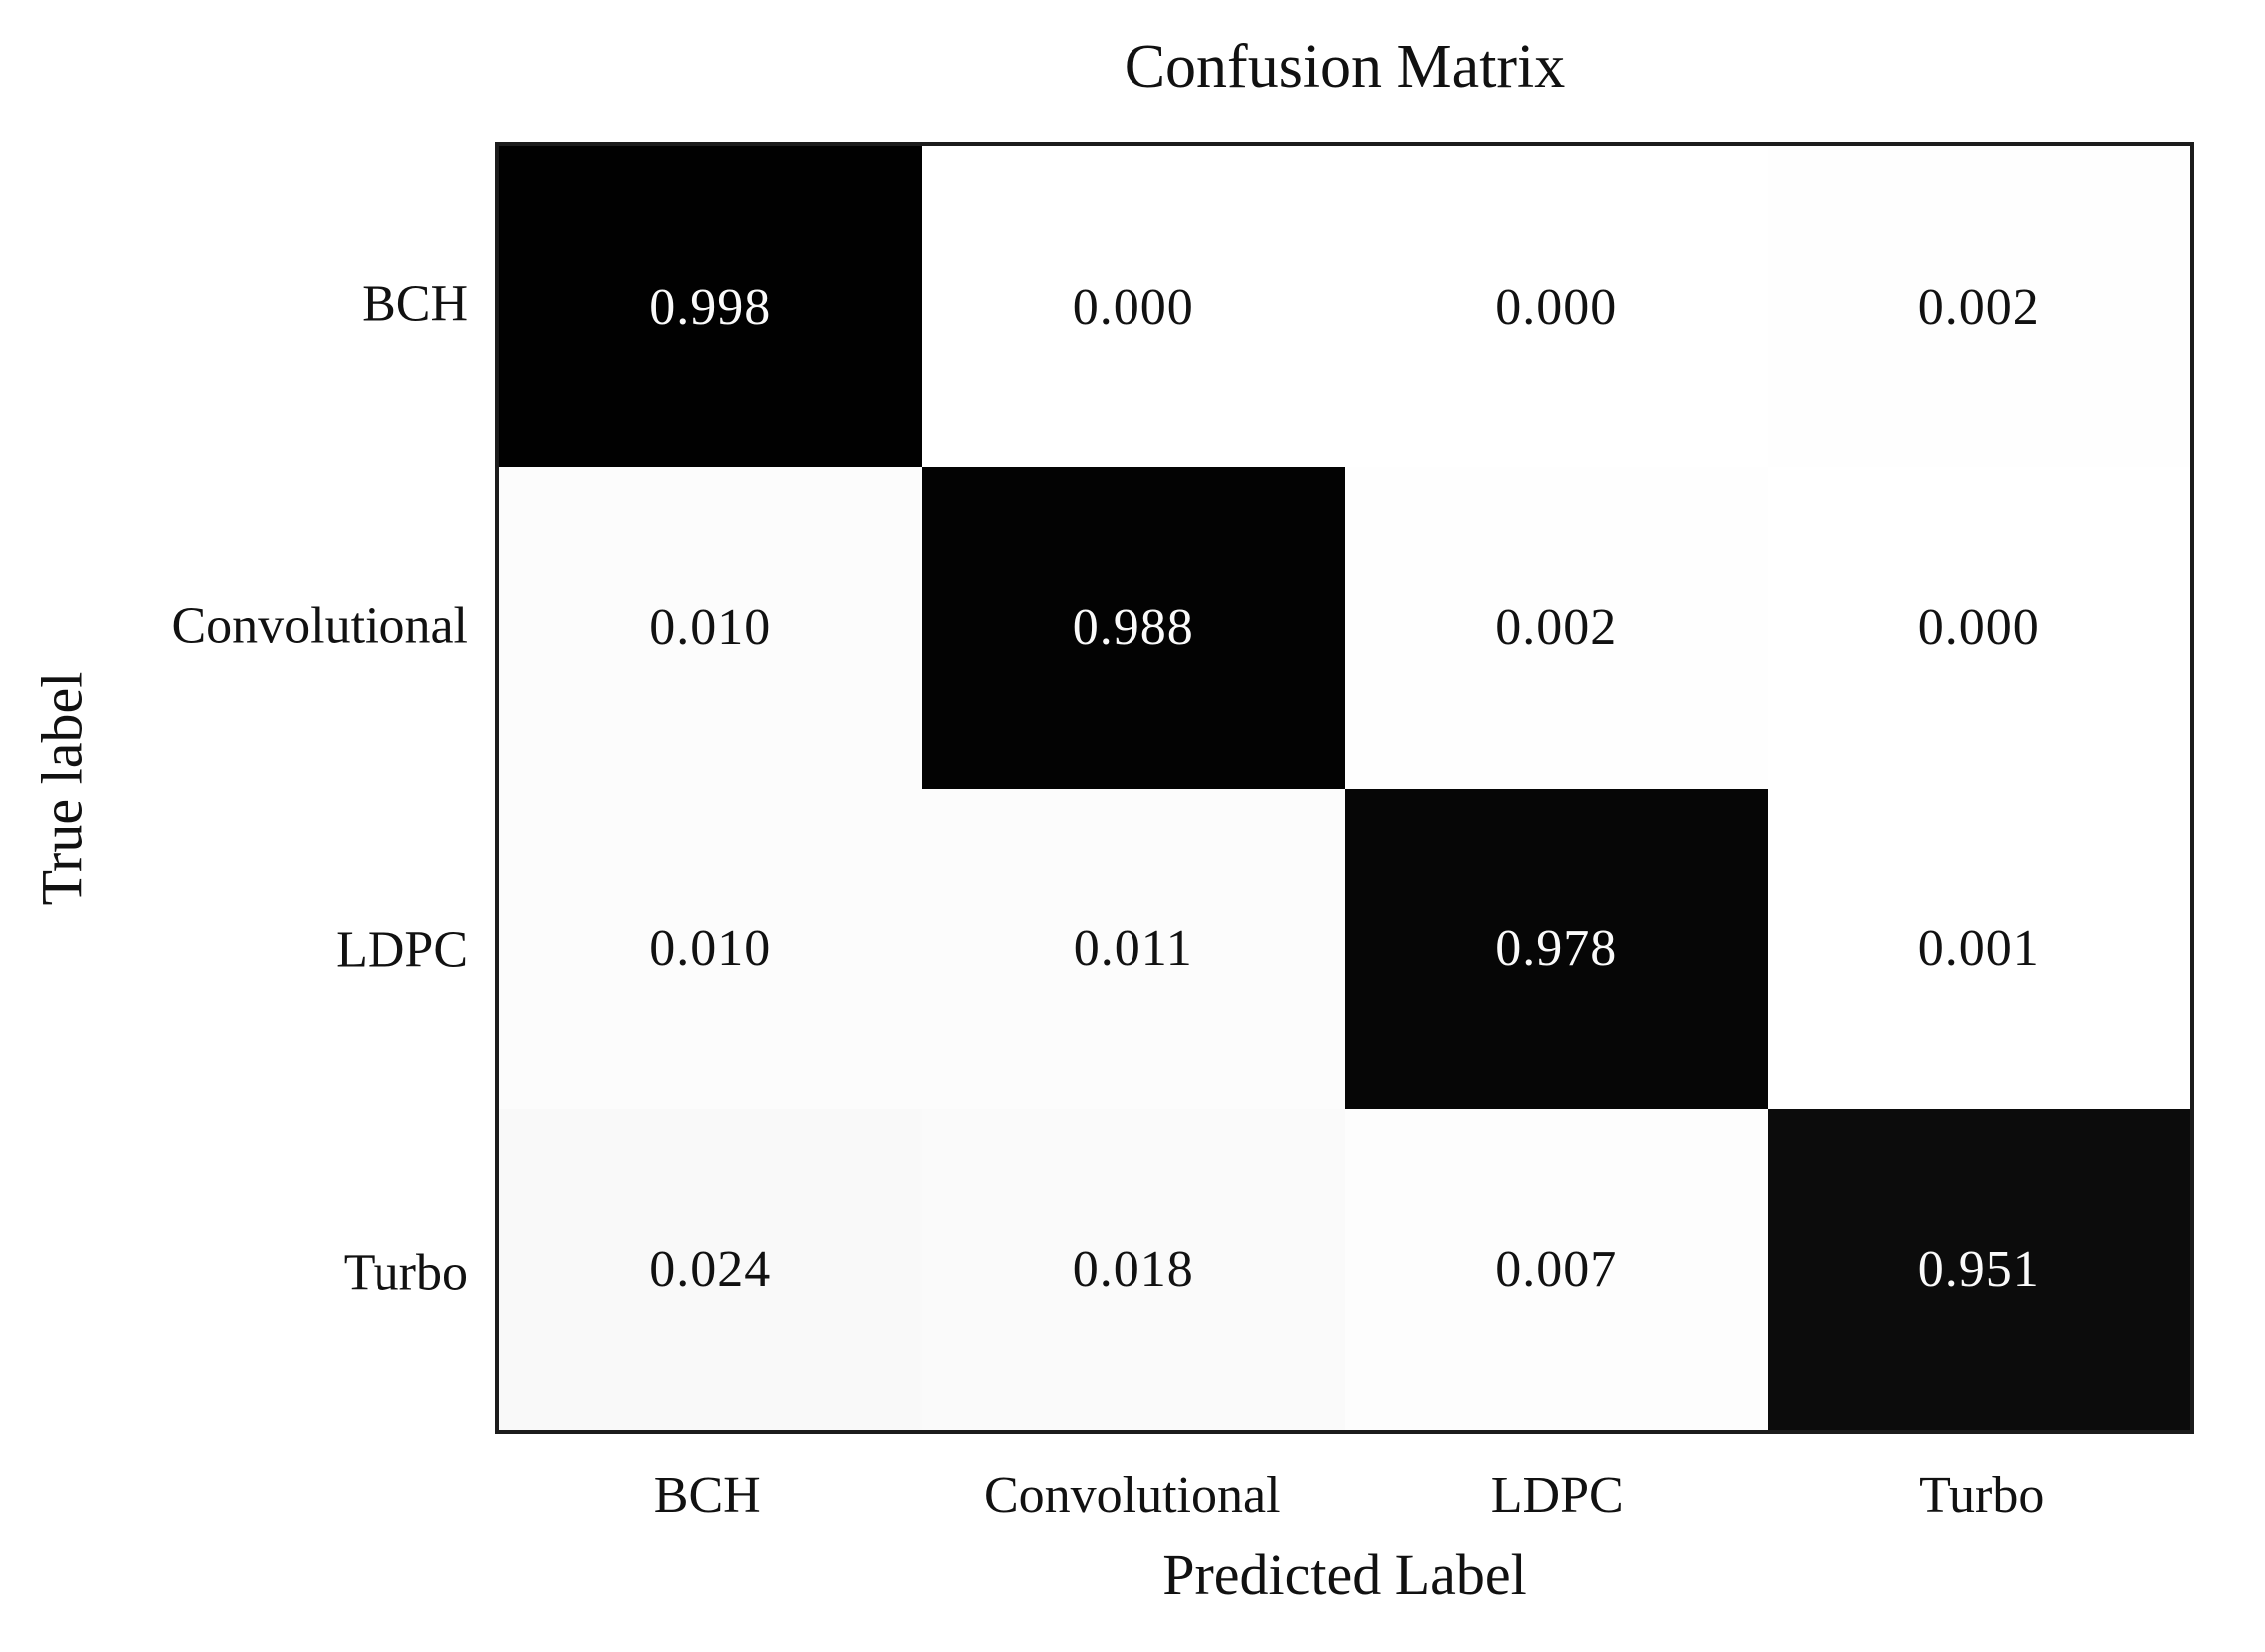  What do you see at coordinates (1133, 948) in the screenshot?
I see `matrix-cell-LDPC-Convolutional: 0.011` at bounding box center [1133, 948].